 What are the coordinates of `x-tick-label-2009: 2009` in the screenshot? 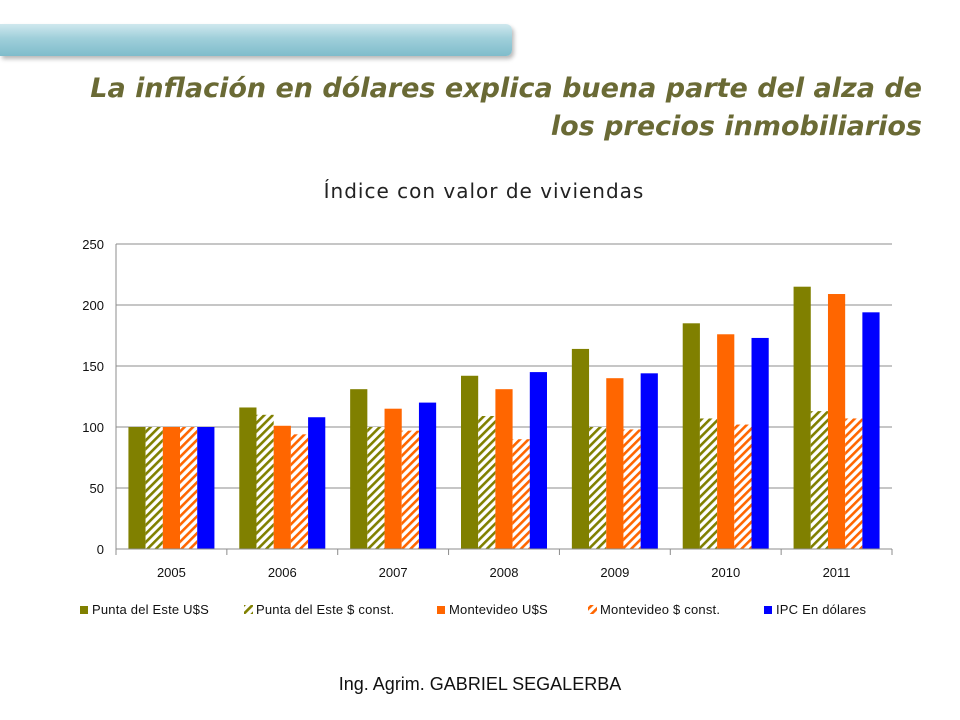 It's located at (614, 572).